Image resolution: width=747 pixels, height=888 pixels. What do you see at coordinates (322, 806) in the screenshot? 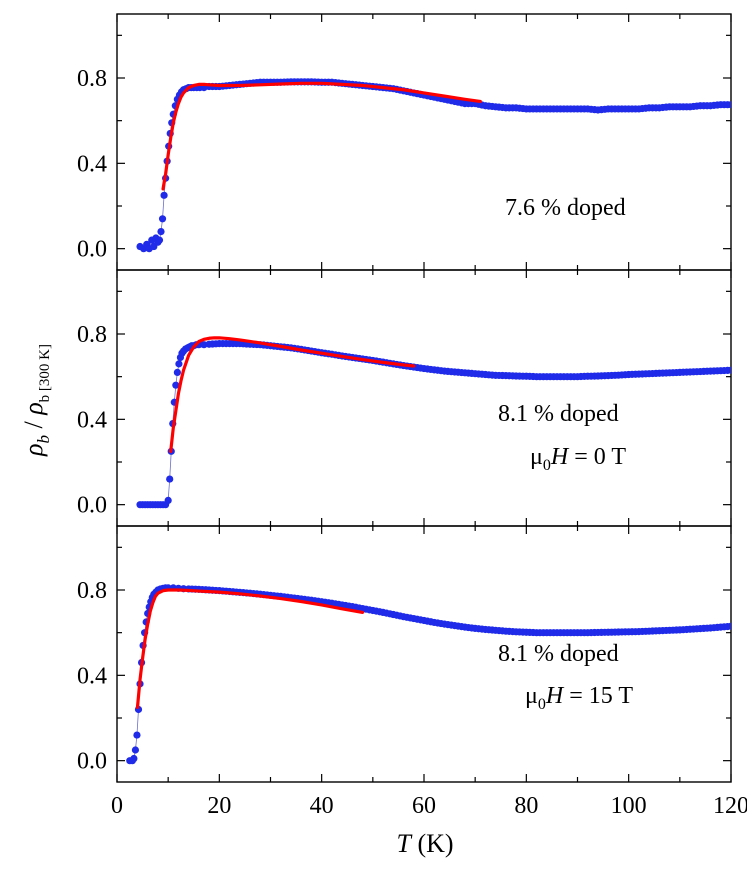
I see `x-tick-label: 40` at bounding box center [322, 806].